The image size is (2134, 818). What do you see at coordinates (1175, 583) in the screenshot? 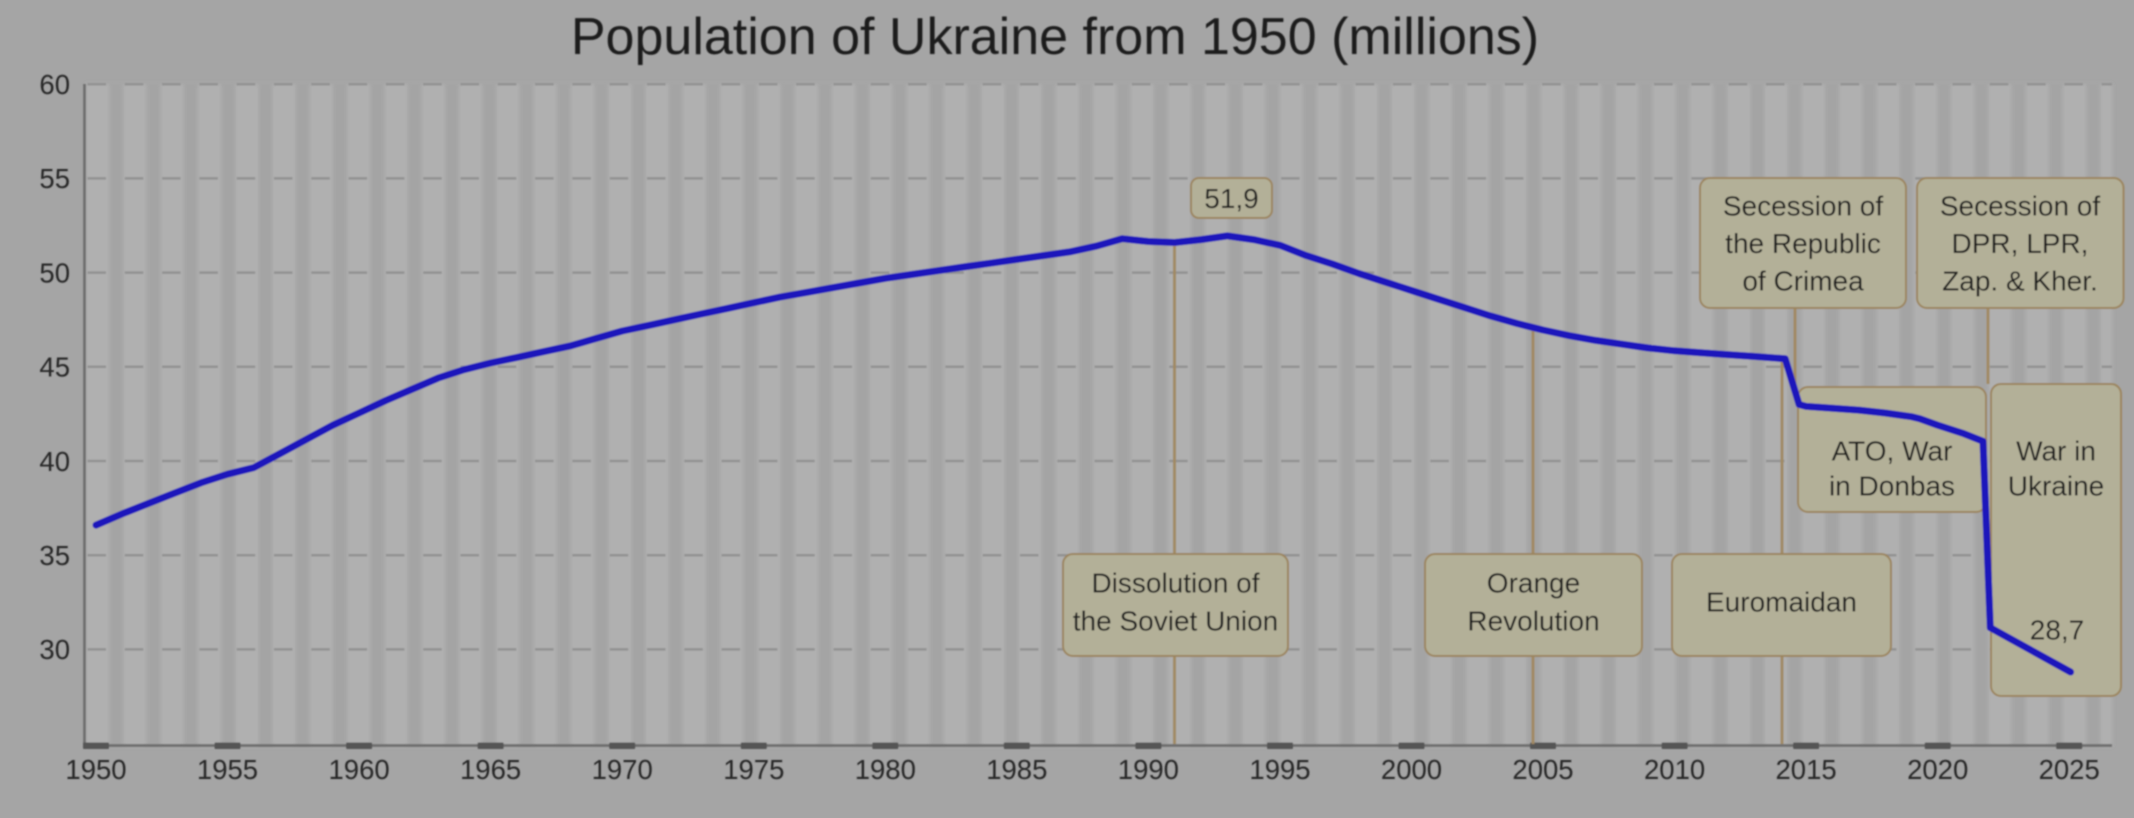
I see `svg-text: Dissolution of` at bounding box center [1175, 583].